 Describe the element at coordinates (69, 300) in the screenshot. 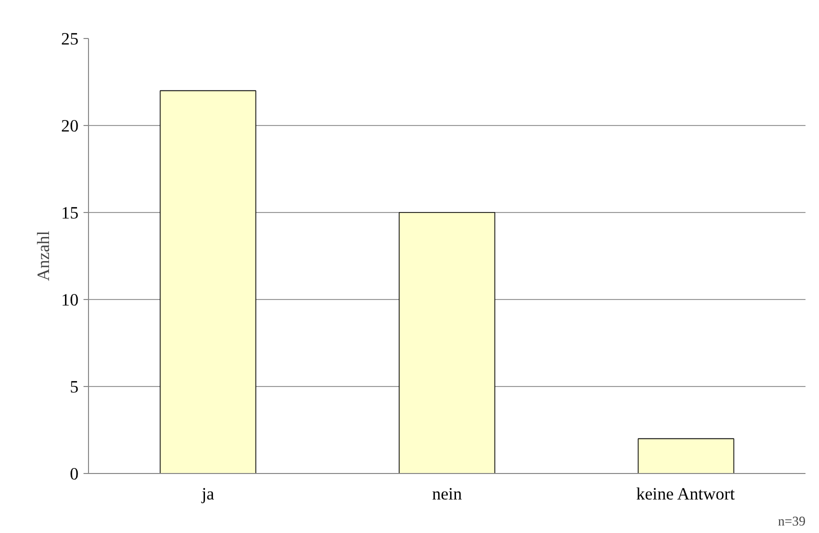

I see `y-tick-label: 10` at that location.